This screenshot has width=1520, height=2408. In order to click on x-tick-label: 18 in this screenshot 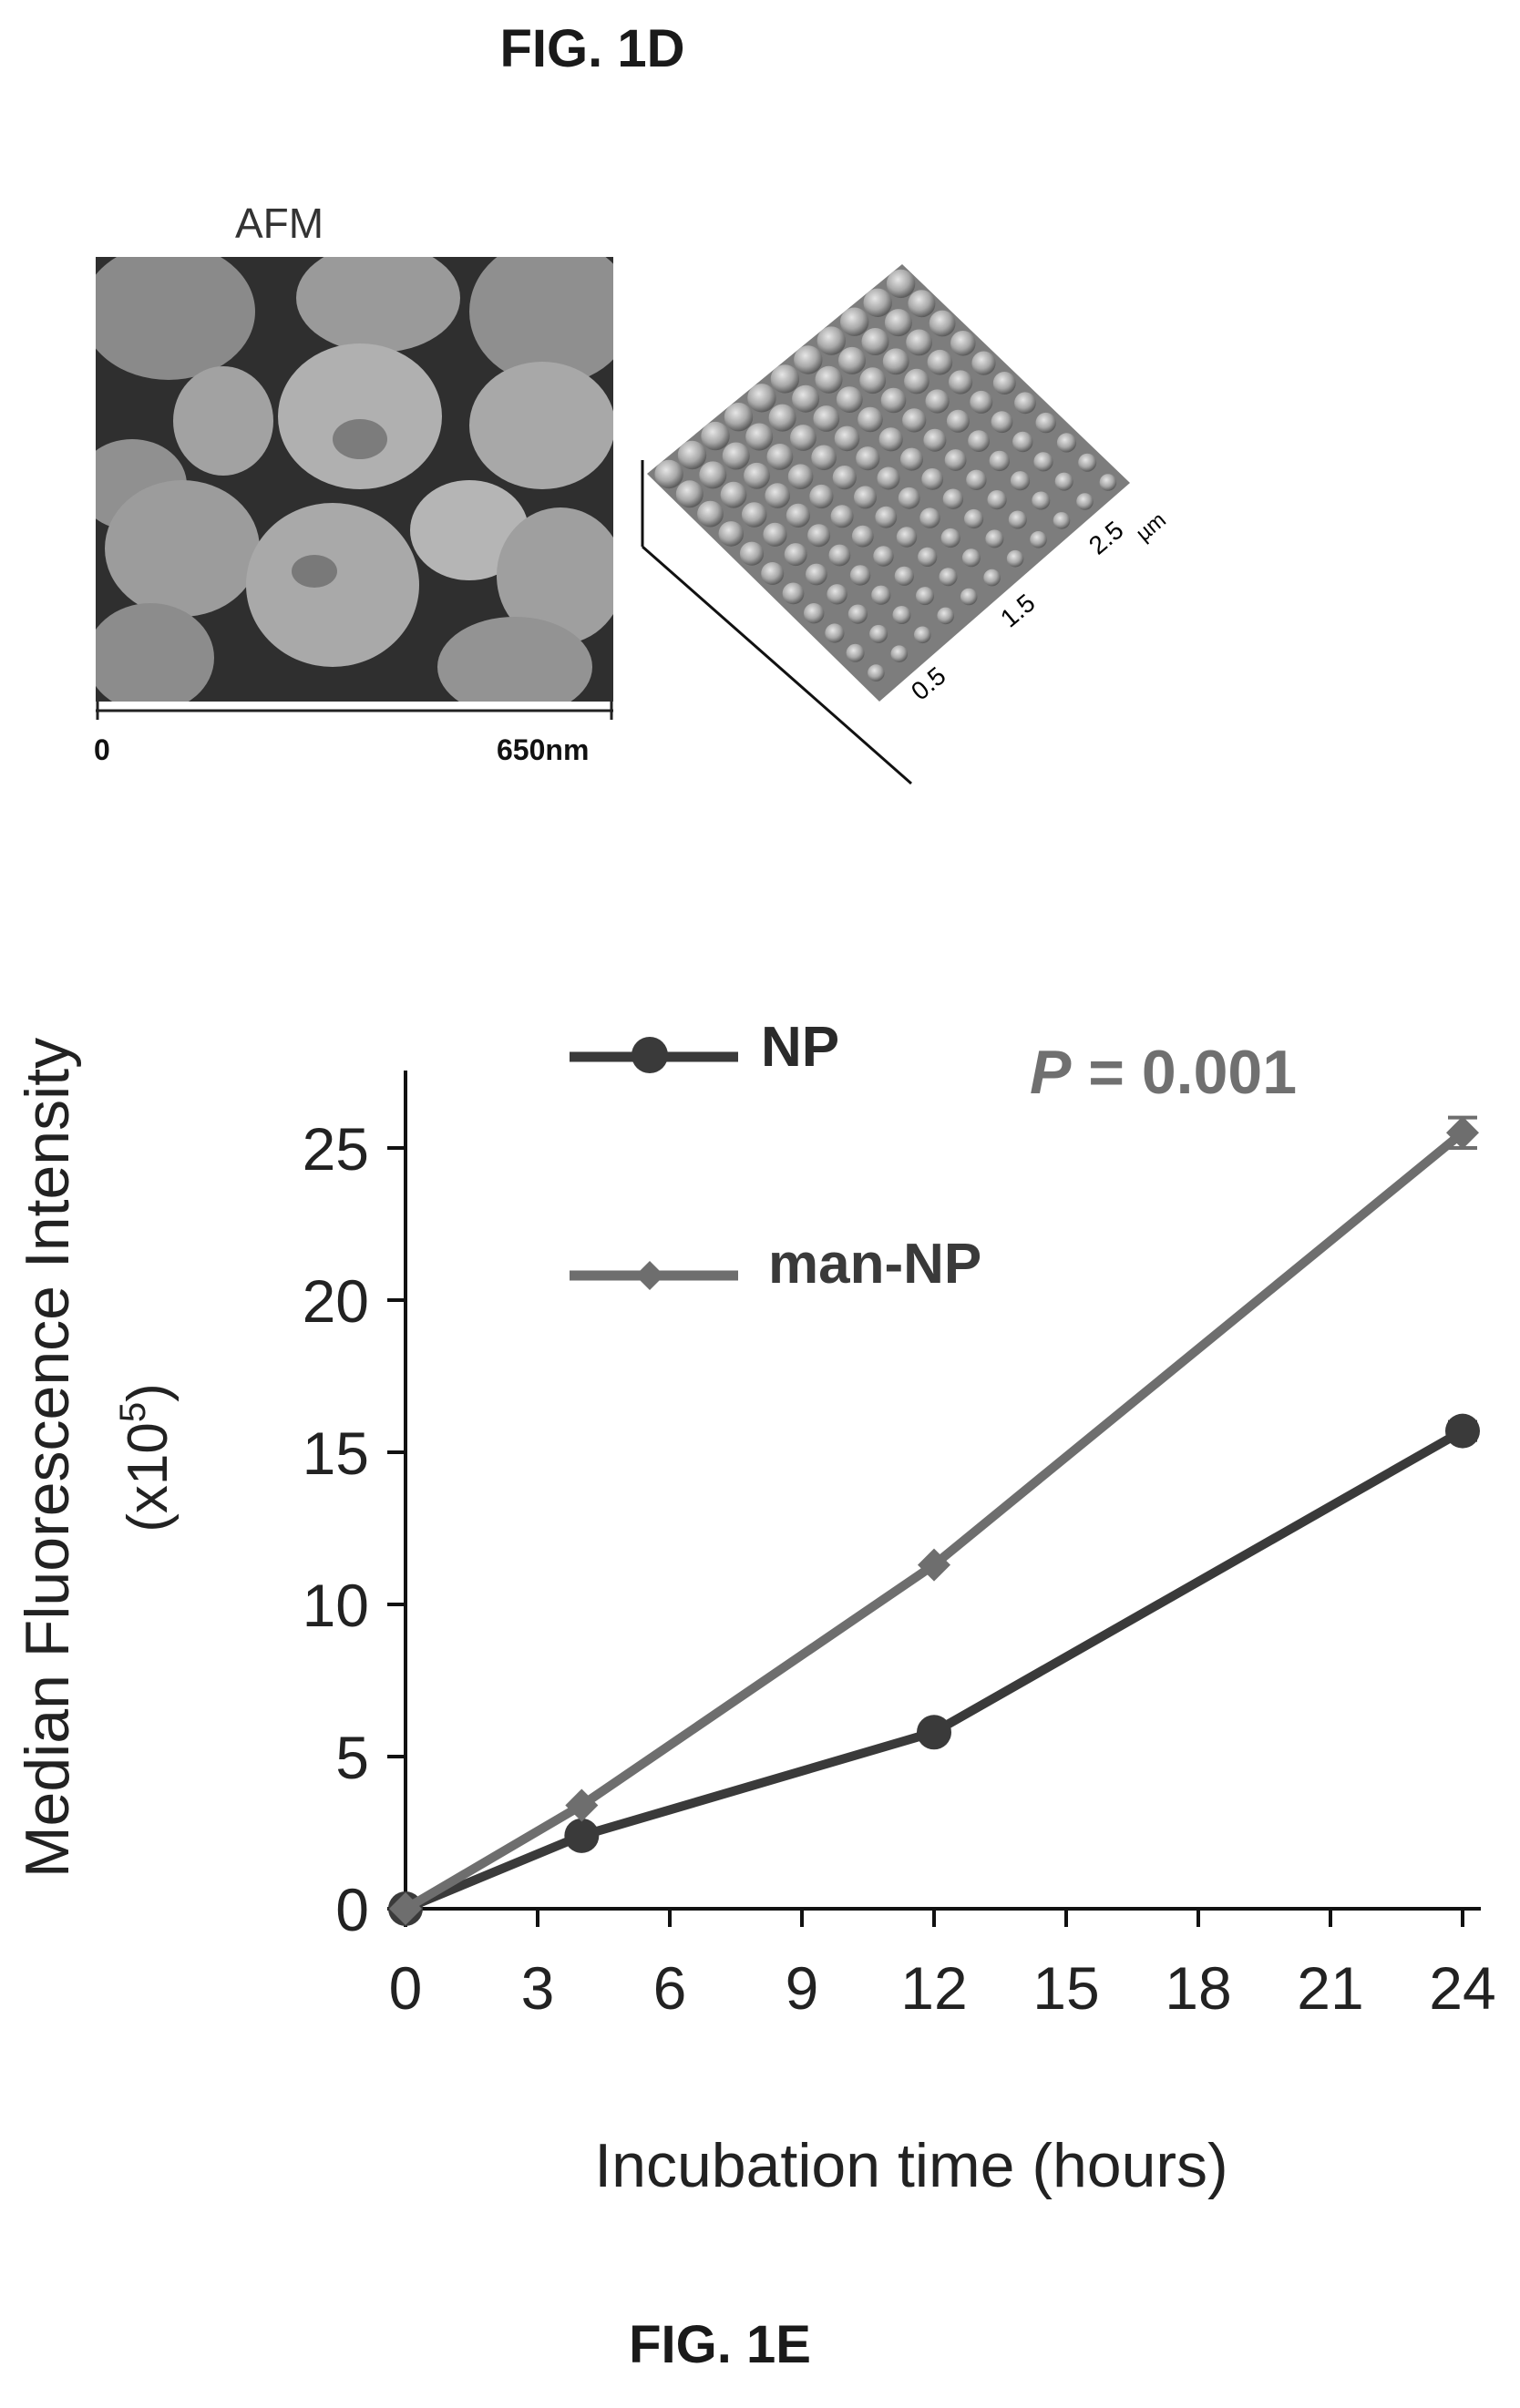, I will do `click(1198, 1988)`.